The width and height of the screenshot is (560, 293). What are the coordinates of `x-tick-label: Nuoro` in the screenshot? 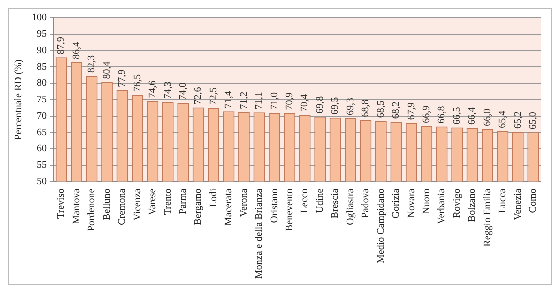 It's located at (426, 201).